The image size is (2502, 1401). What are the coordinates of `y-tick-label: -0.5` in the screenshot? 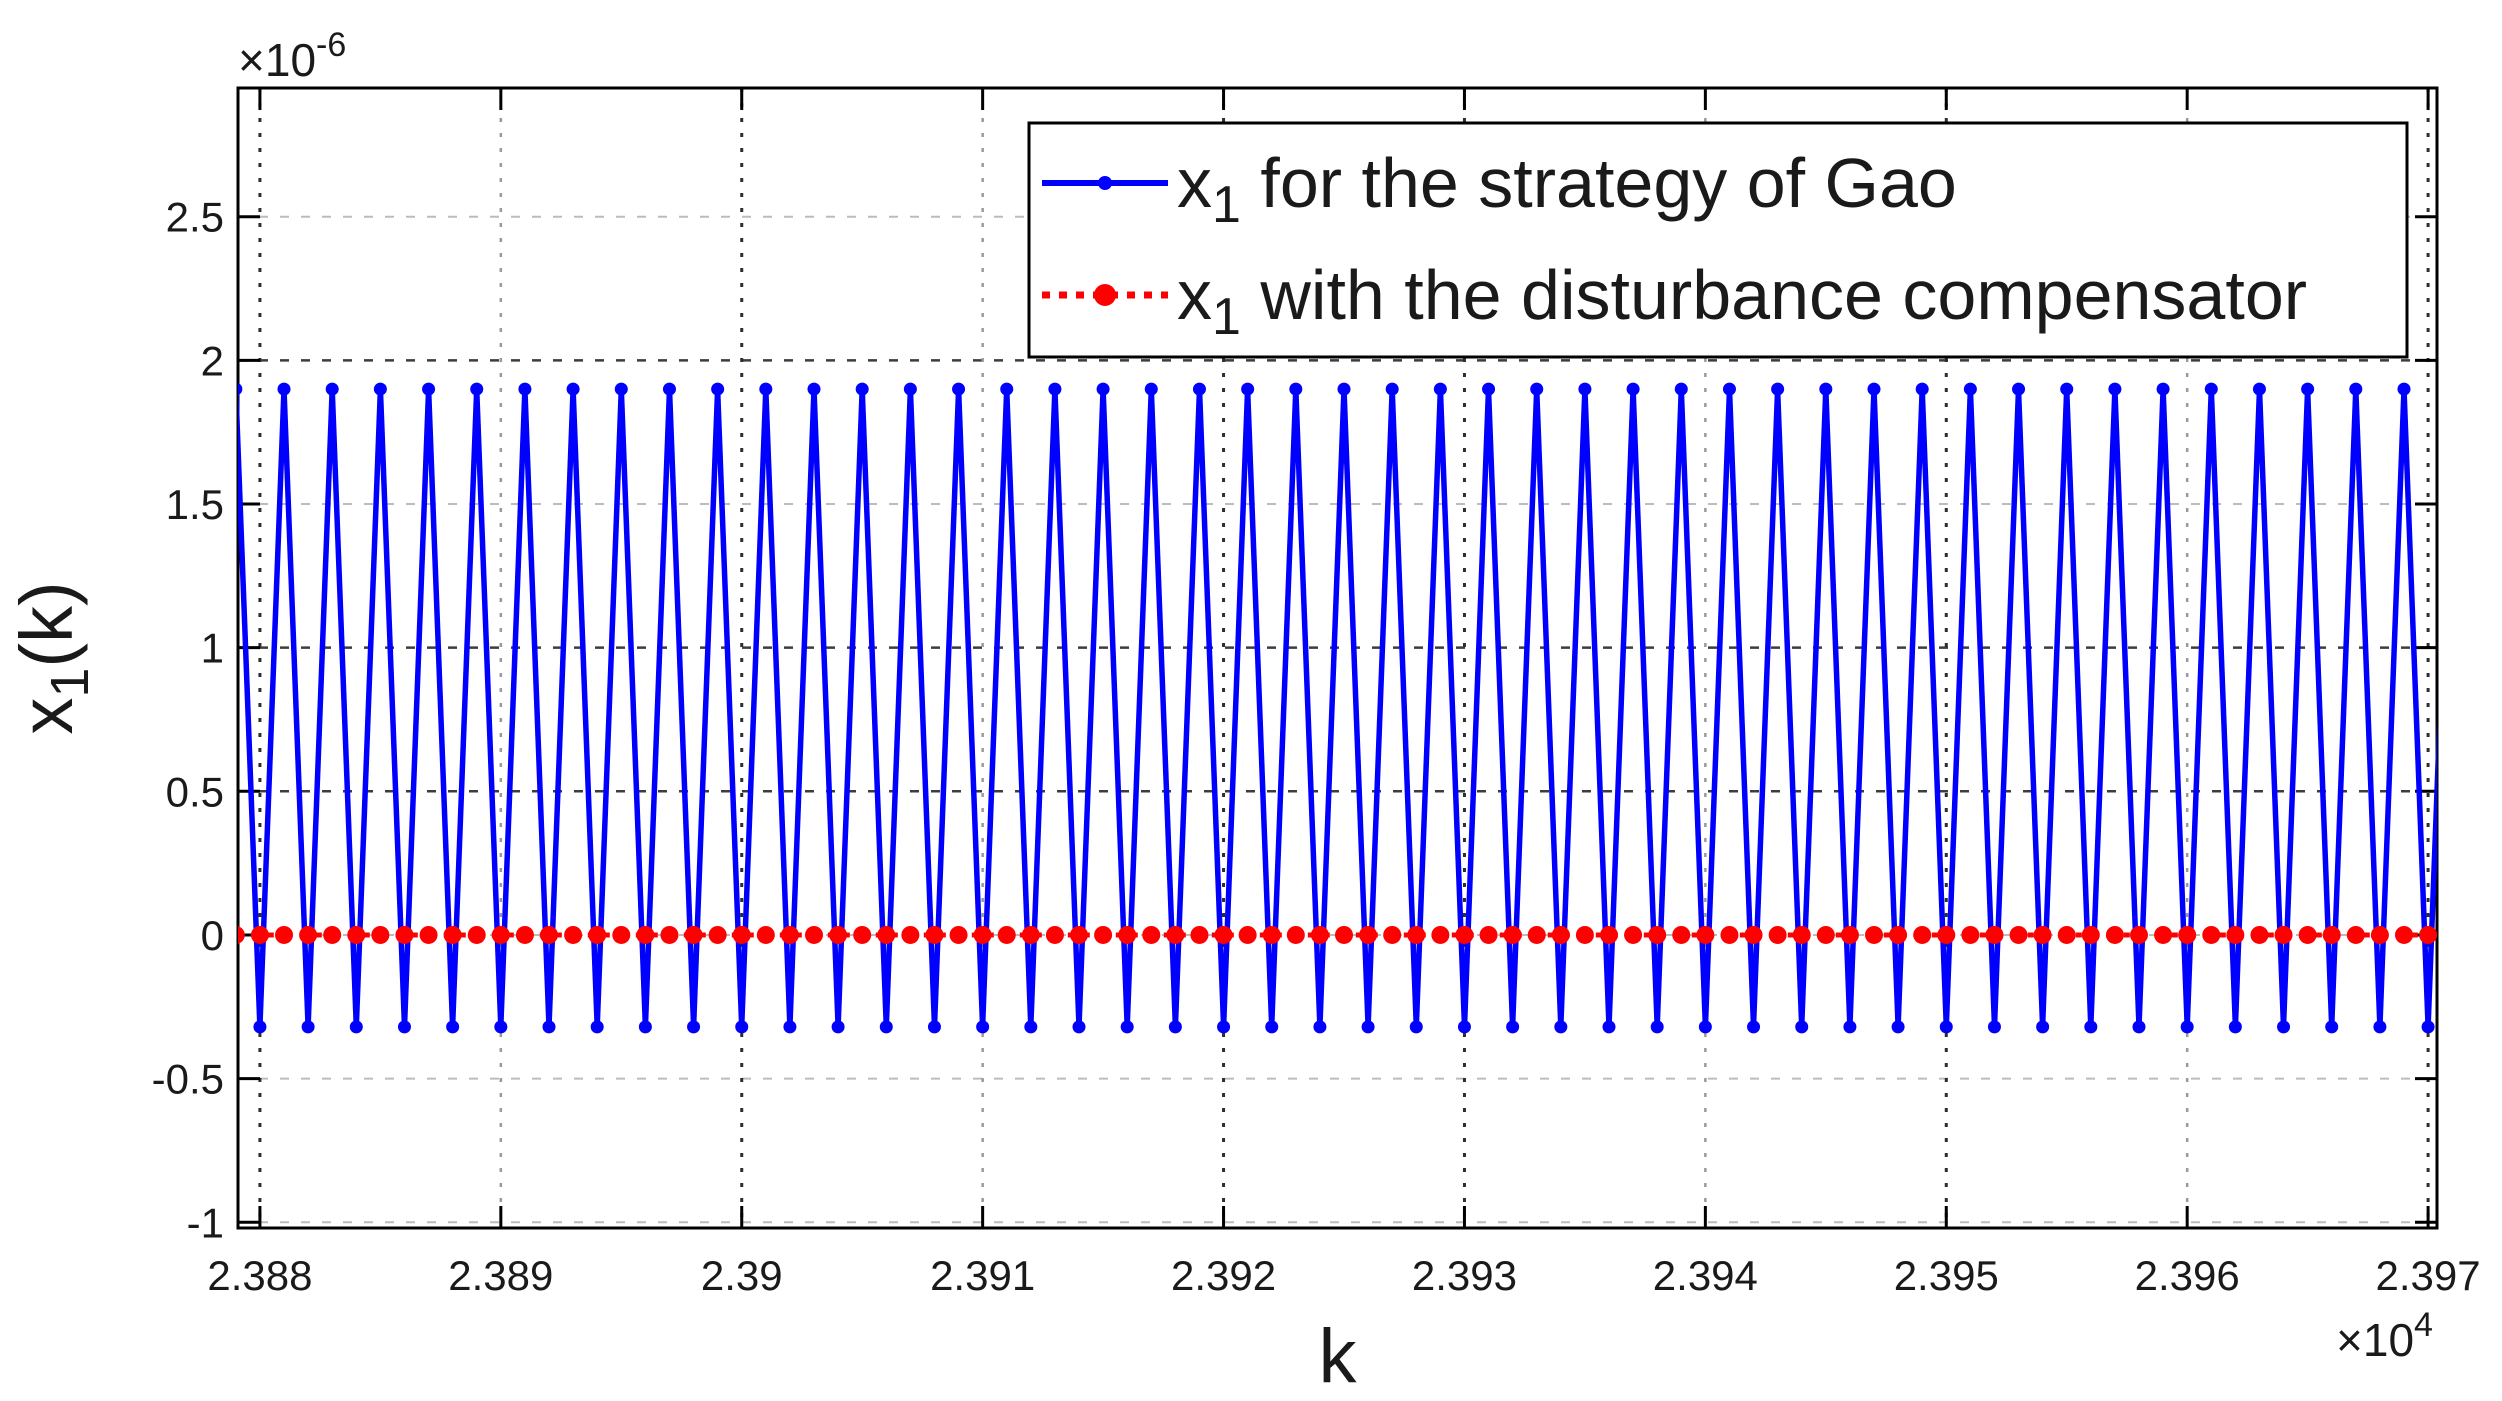 It's located at (188, 1079).